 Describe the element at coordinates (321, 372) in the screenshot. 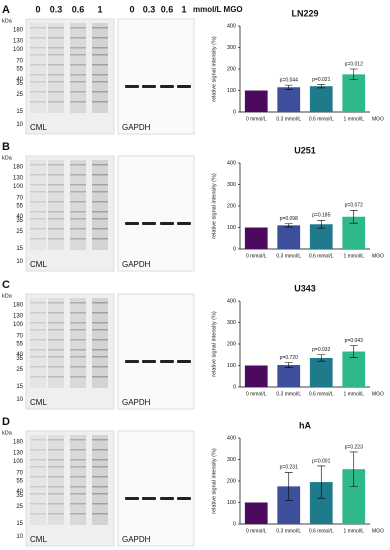

I see `bar` at that location.